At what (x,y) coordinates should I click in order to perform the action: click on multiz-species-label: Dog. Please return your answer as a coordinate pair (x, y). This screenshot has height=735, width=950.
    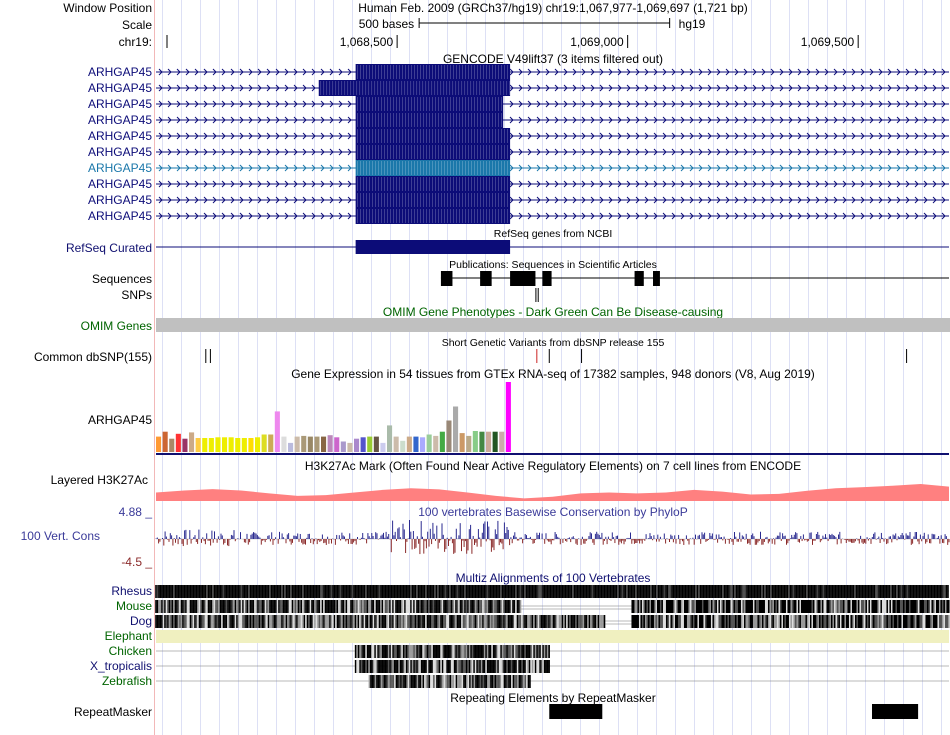
    Looking at the image, I should click on (140, 621).